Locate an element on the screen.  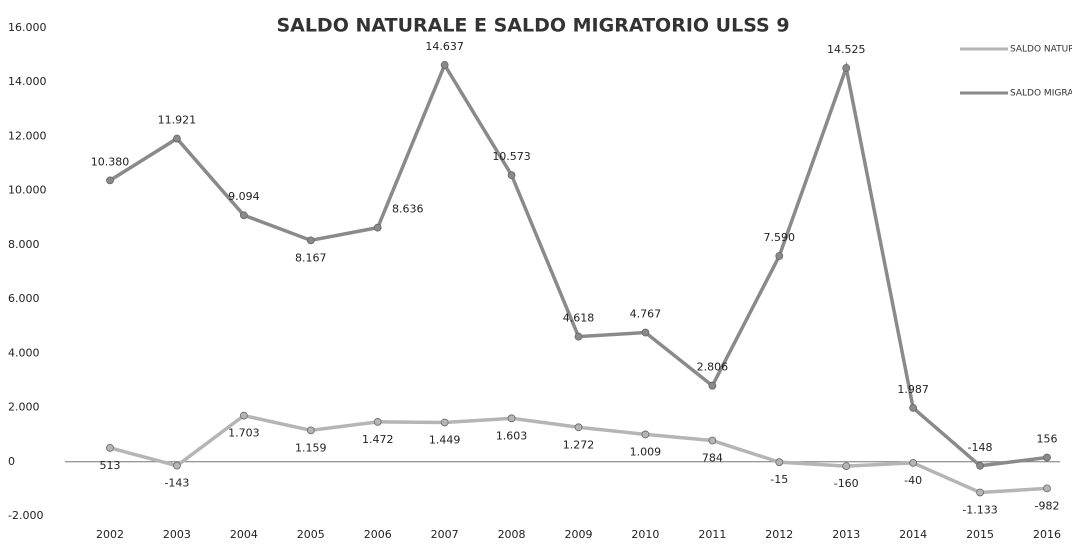
data-label: 156 is located at coordinates (1047, 439).